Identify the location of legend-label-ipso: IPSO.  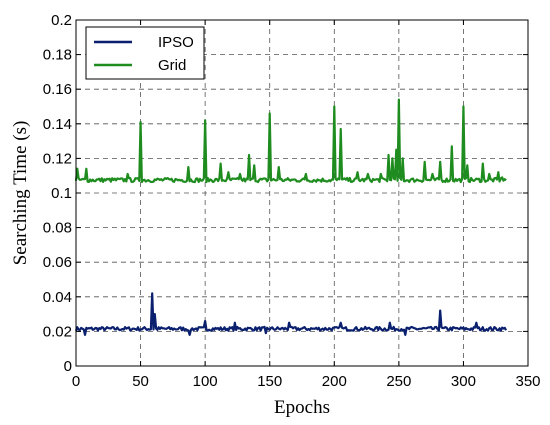
(176, 42).